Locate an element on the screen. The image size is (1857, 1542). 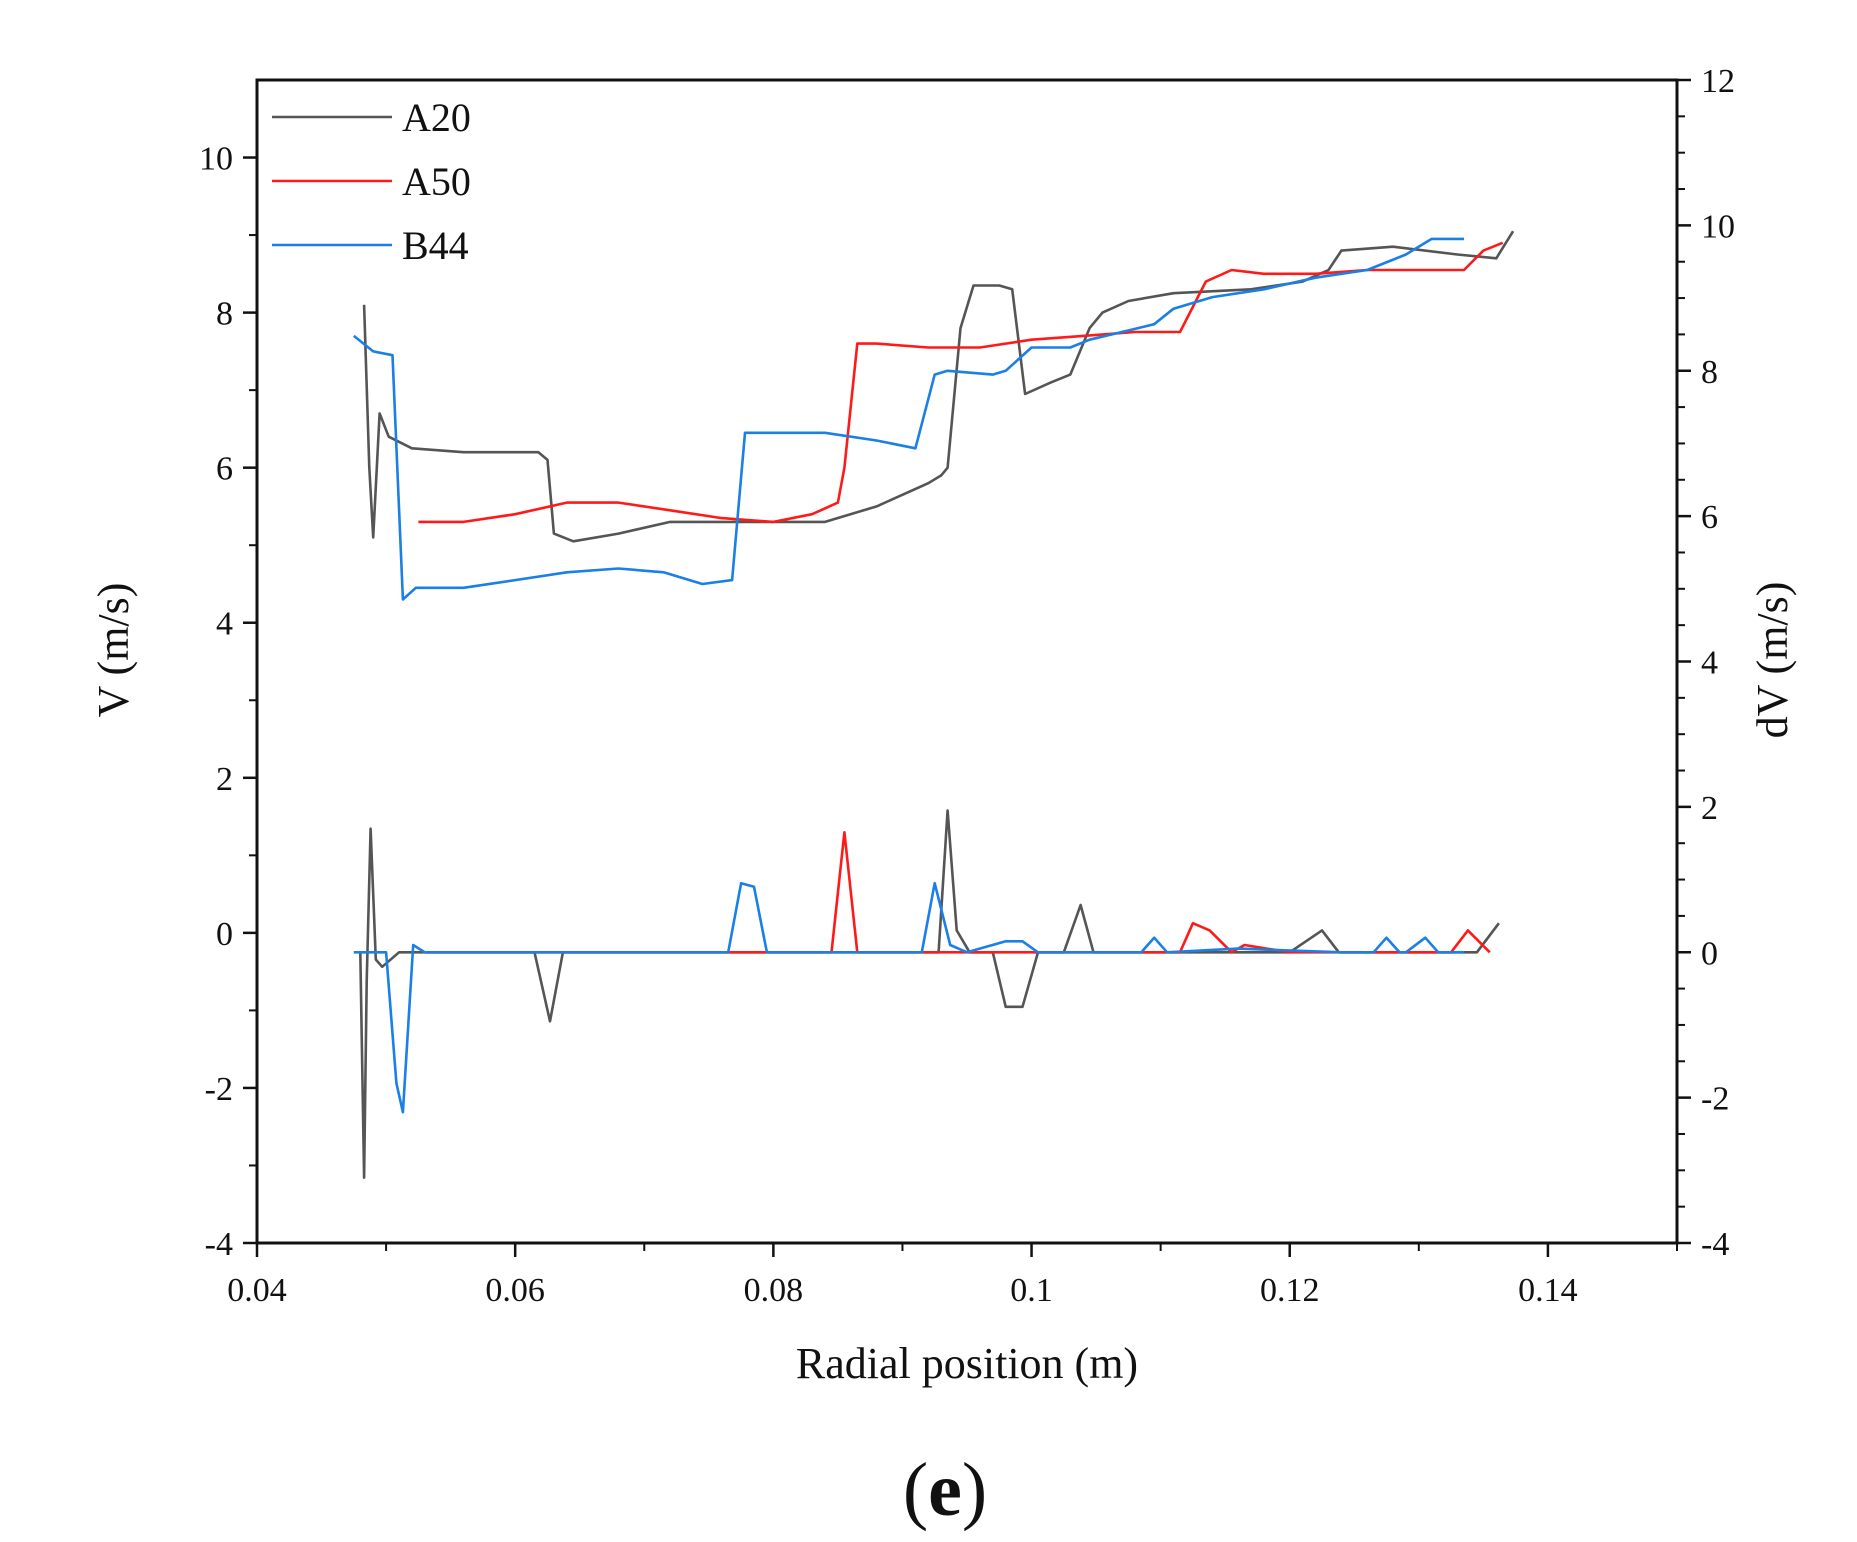
panel-label-letter: e is located at coordinates (945, 1490).